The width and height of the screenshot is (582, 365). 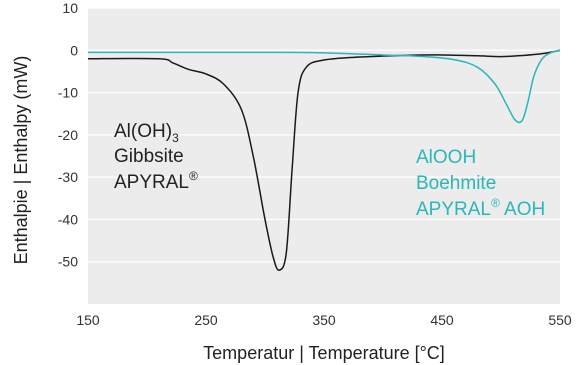 What do you see at coordinates (456, 183) in the screenshot?
I see `annotation-boehmite-line2: Boehmite` at bounding box center [456, 183].